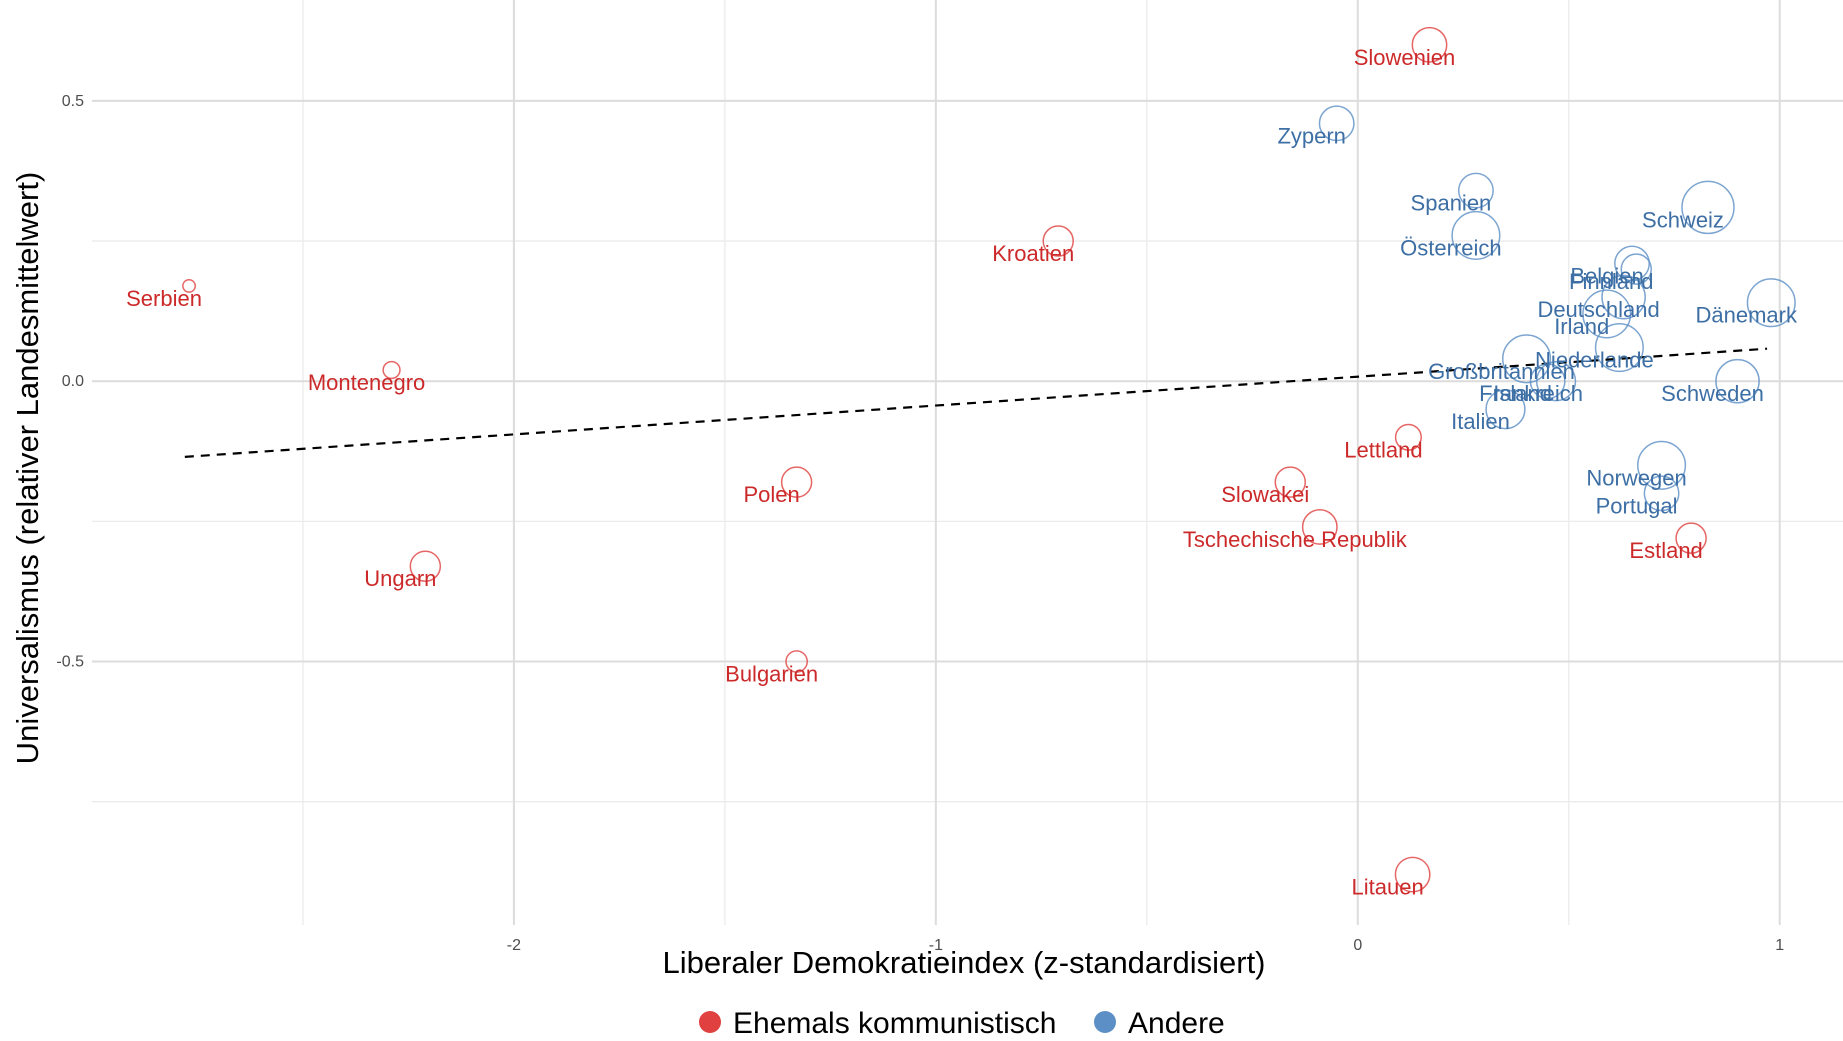 The width and height of the screenshot is (1843, 1041). Describe the element at coordinates (1683, 219) in the screenshot. I see `point-label-schweiz: Schweiz` at that location.